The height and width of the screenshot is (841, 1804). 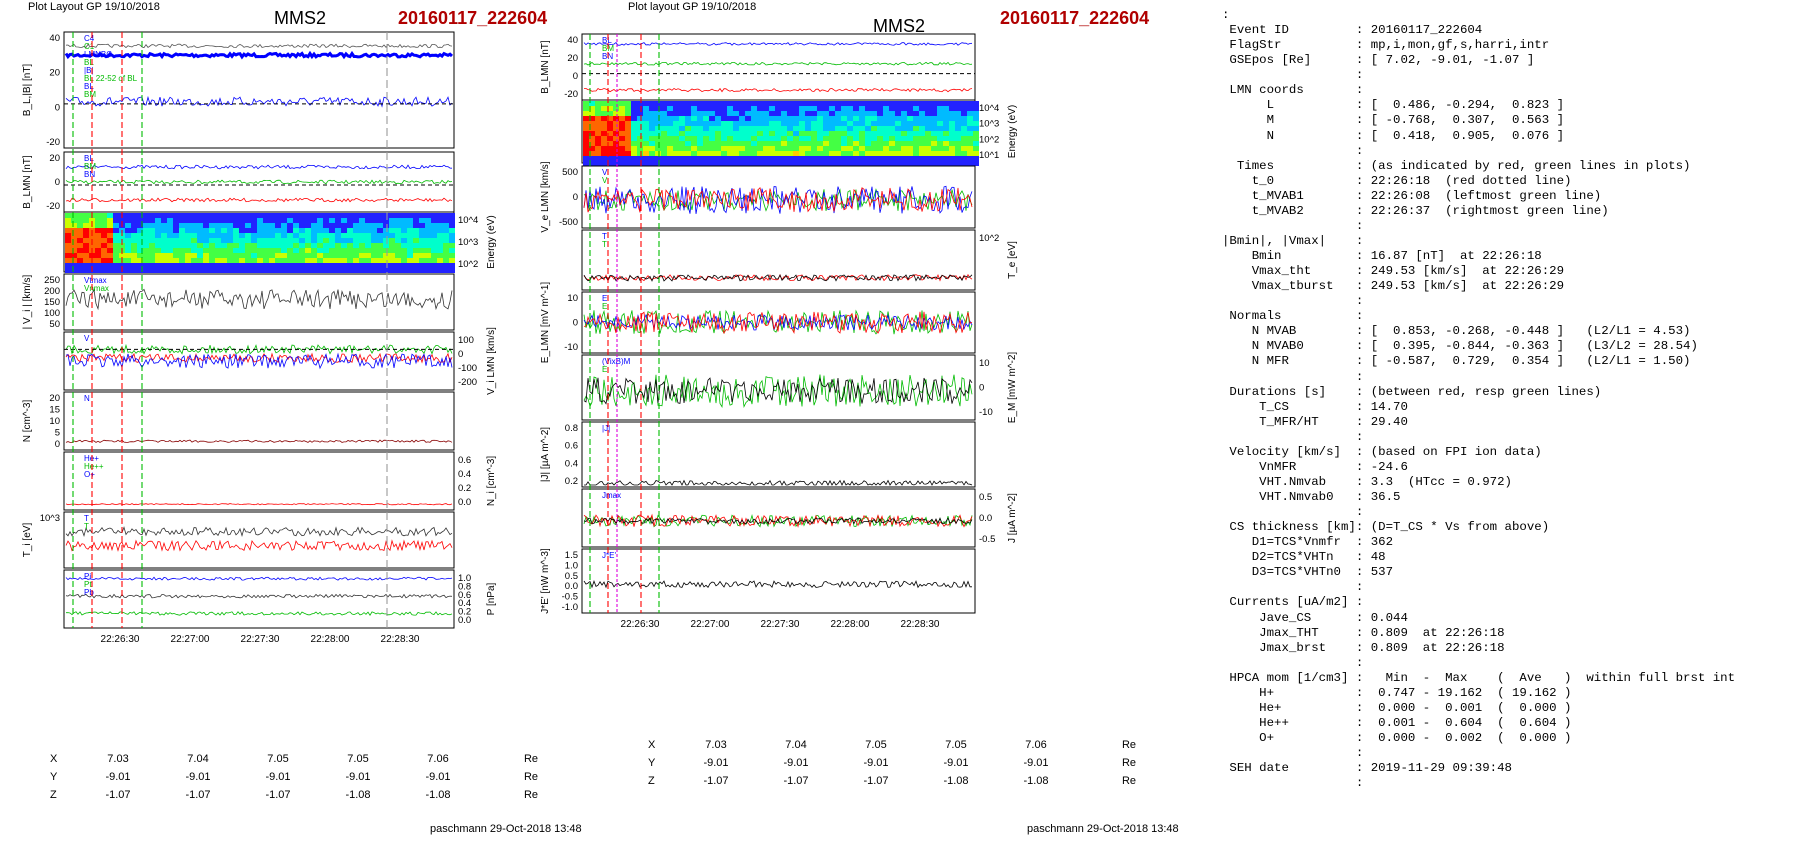 I want to click on legend-entry: Jmax, so click(x=611, y=495).